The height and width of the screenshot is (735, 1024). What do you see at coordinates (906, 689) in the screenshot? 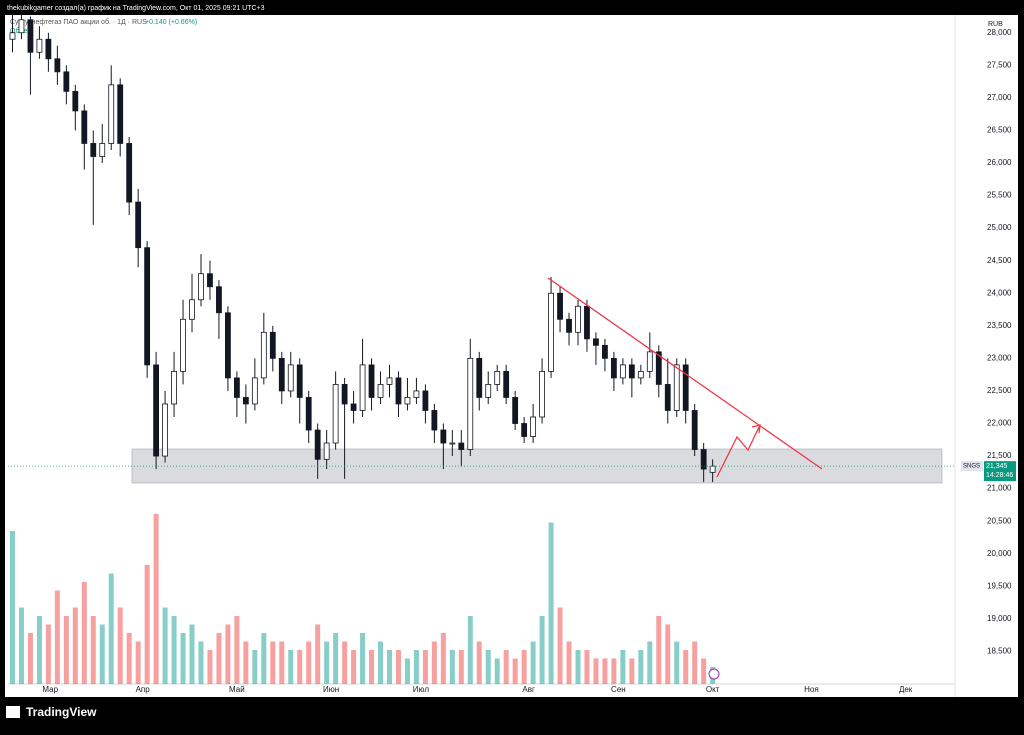
I see `x-tick-label: Дек` at bounding box center [906, 689].